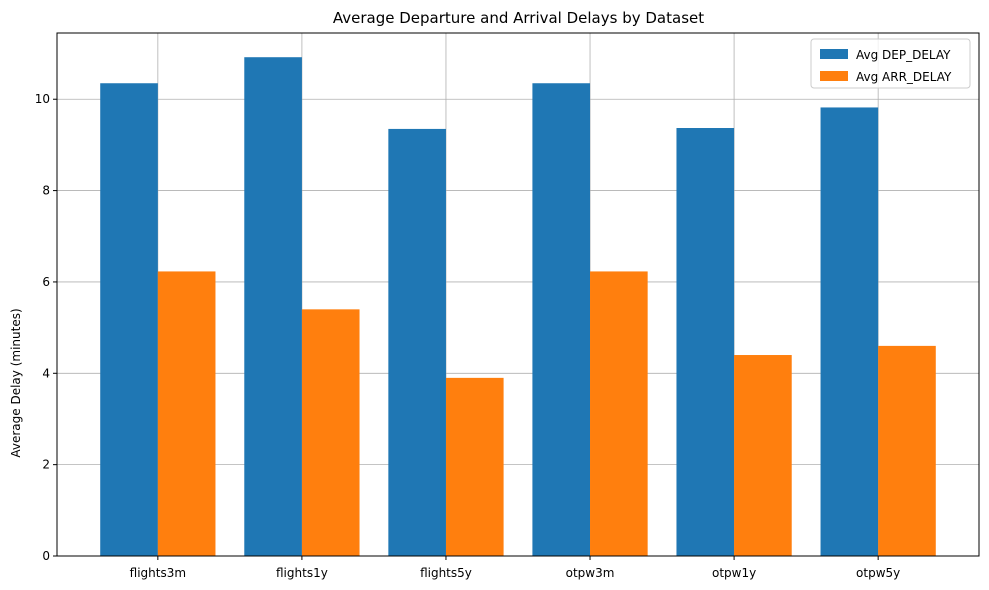  Describe the element at coordinates (46, 282) in the screenshot. I see `y-tick-label: 6` at that location.